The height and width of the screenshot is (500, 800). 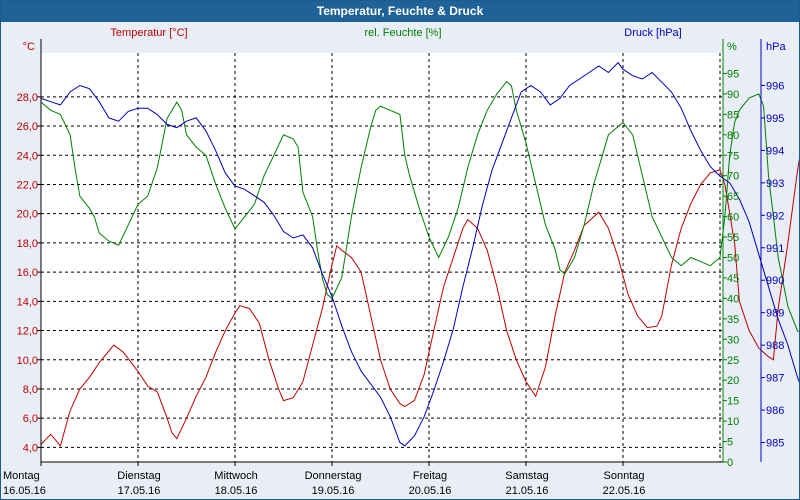 I want to click on x-date-label: 17.05.16, so click(x=139, y=491).